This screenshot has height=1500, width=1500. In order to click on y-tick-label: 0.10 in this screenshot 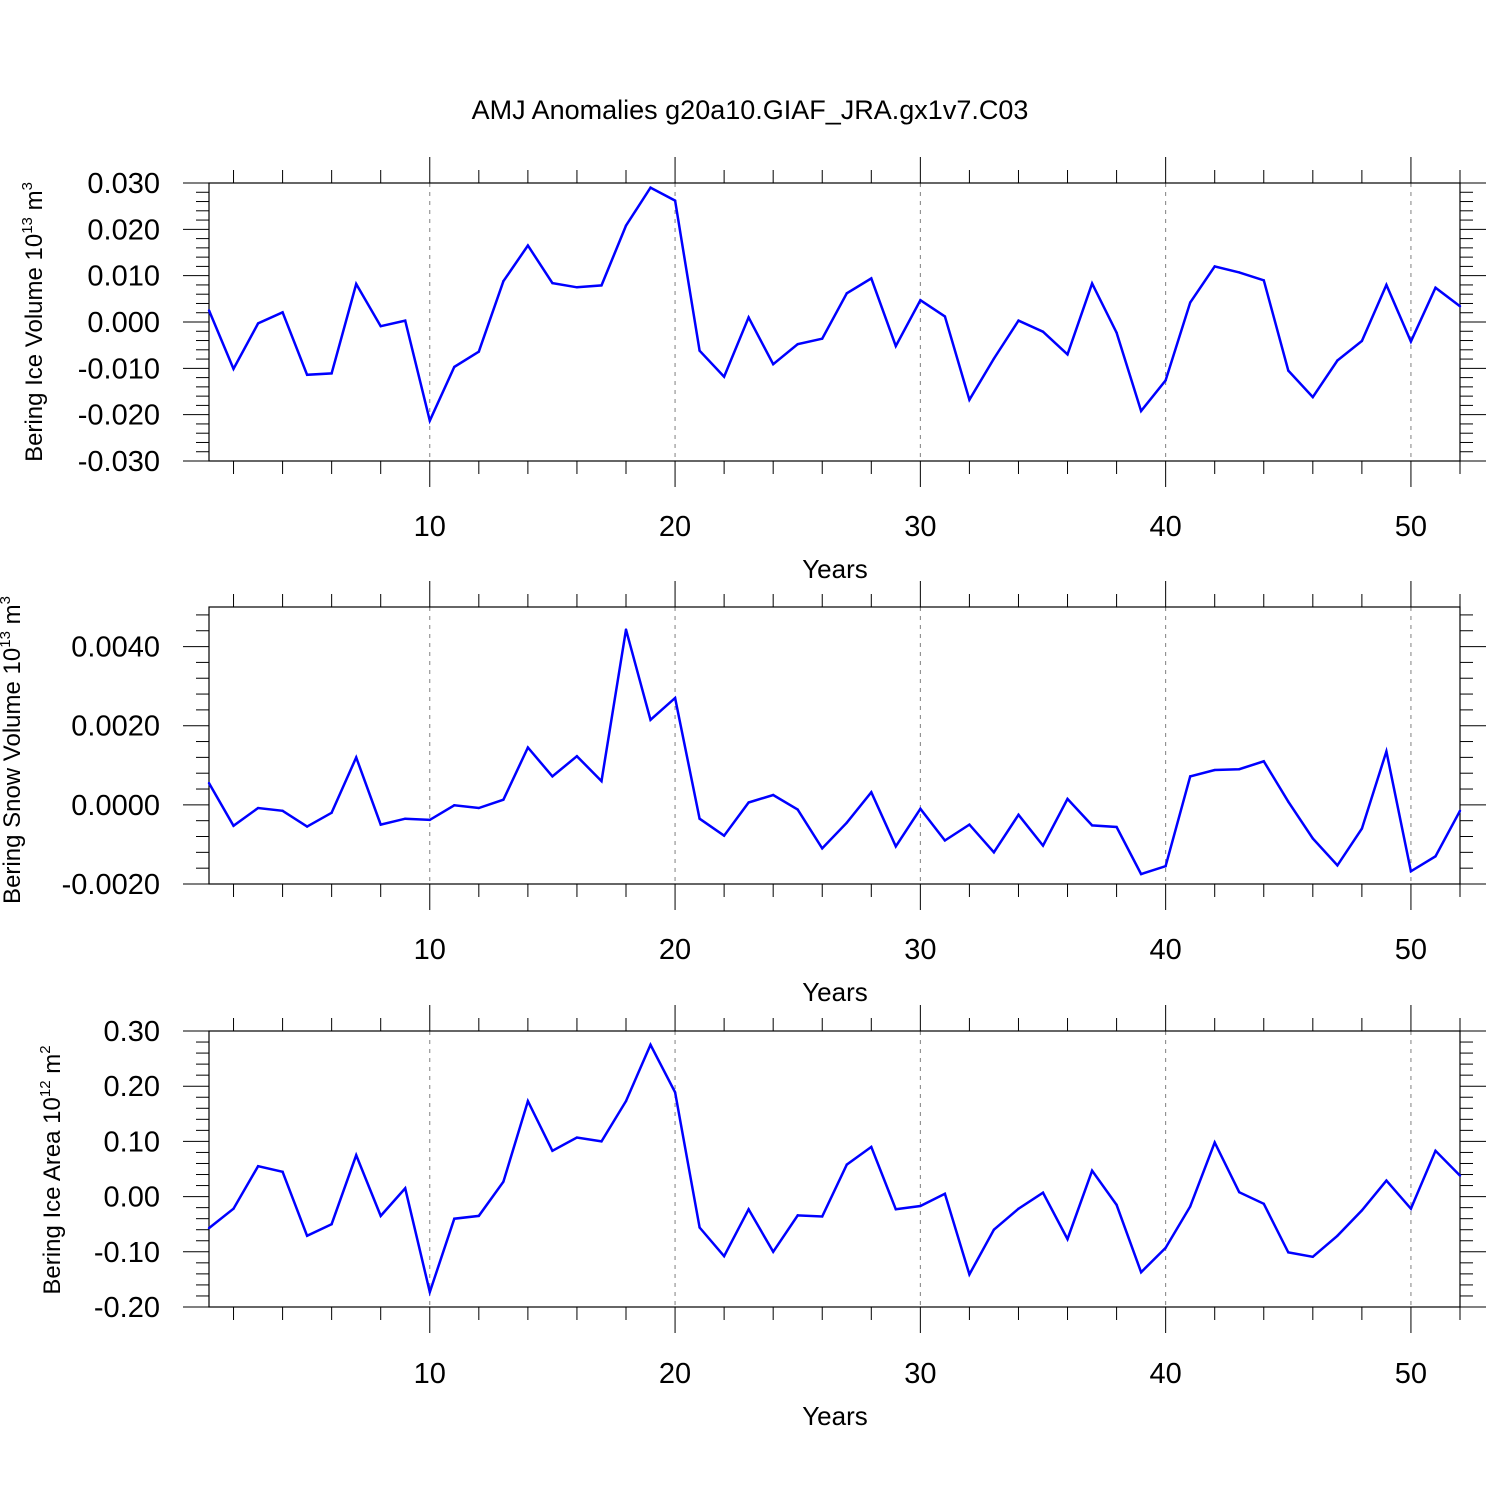, I will do `click(132, 1142)`.